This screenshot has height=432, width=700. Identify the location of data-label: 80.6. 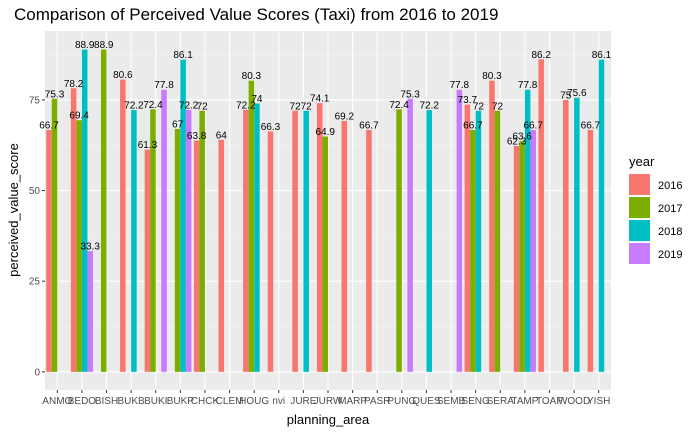
(123, 75).